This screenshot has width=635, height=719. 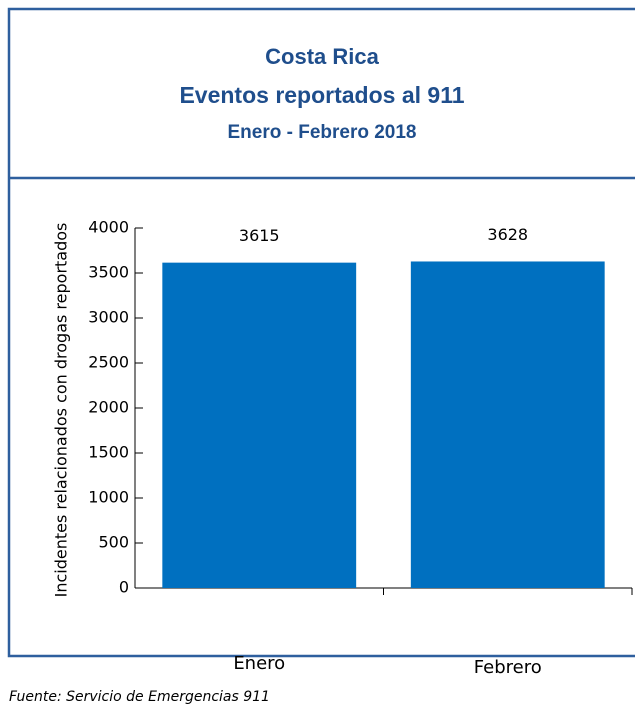 What do you see at coordinates (507, 234) in the screenshot?
I see `value-label: 3628` at bounding box center [507, 234].